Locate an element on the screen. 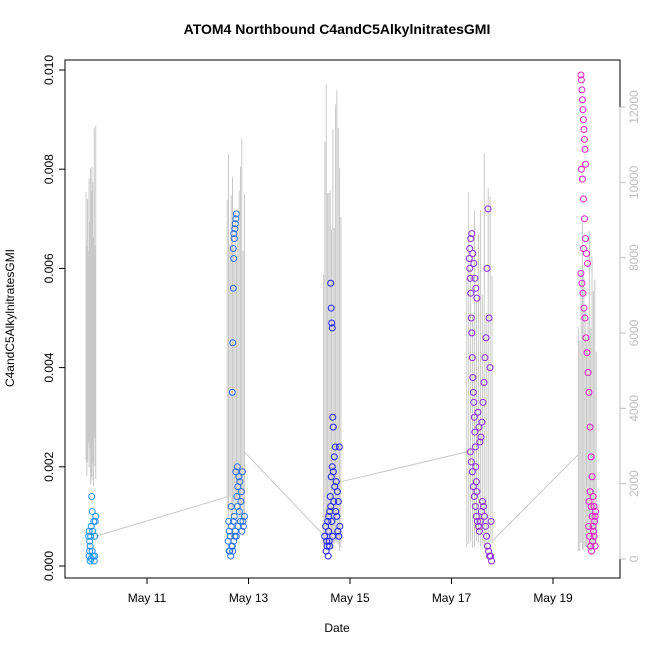 This screenshot has width=650, height=650. y-axis-right: 0 2000 4000 6000 8000 10000 12000 is located at coordinates (630, 326).